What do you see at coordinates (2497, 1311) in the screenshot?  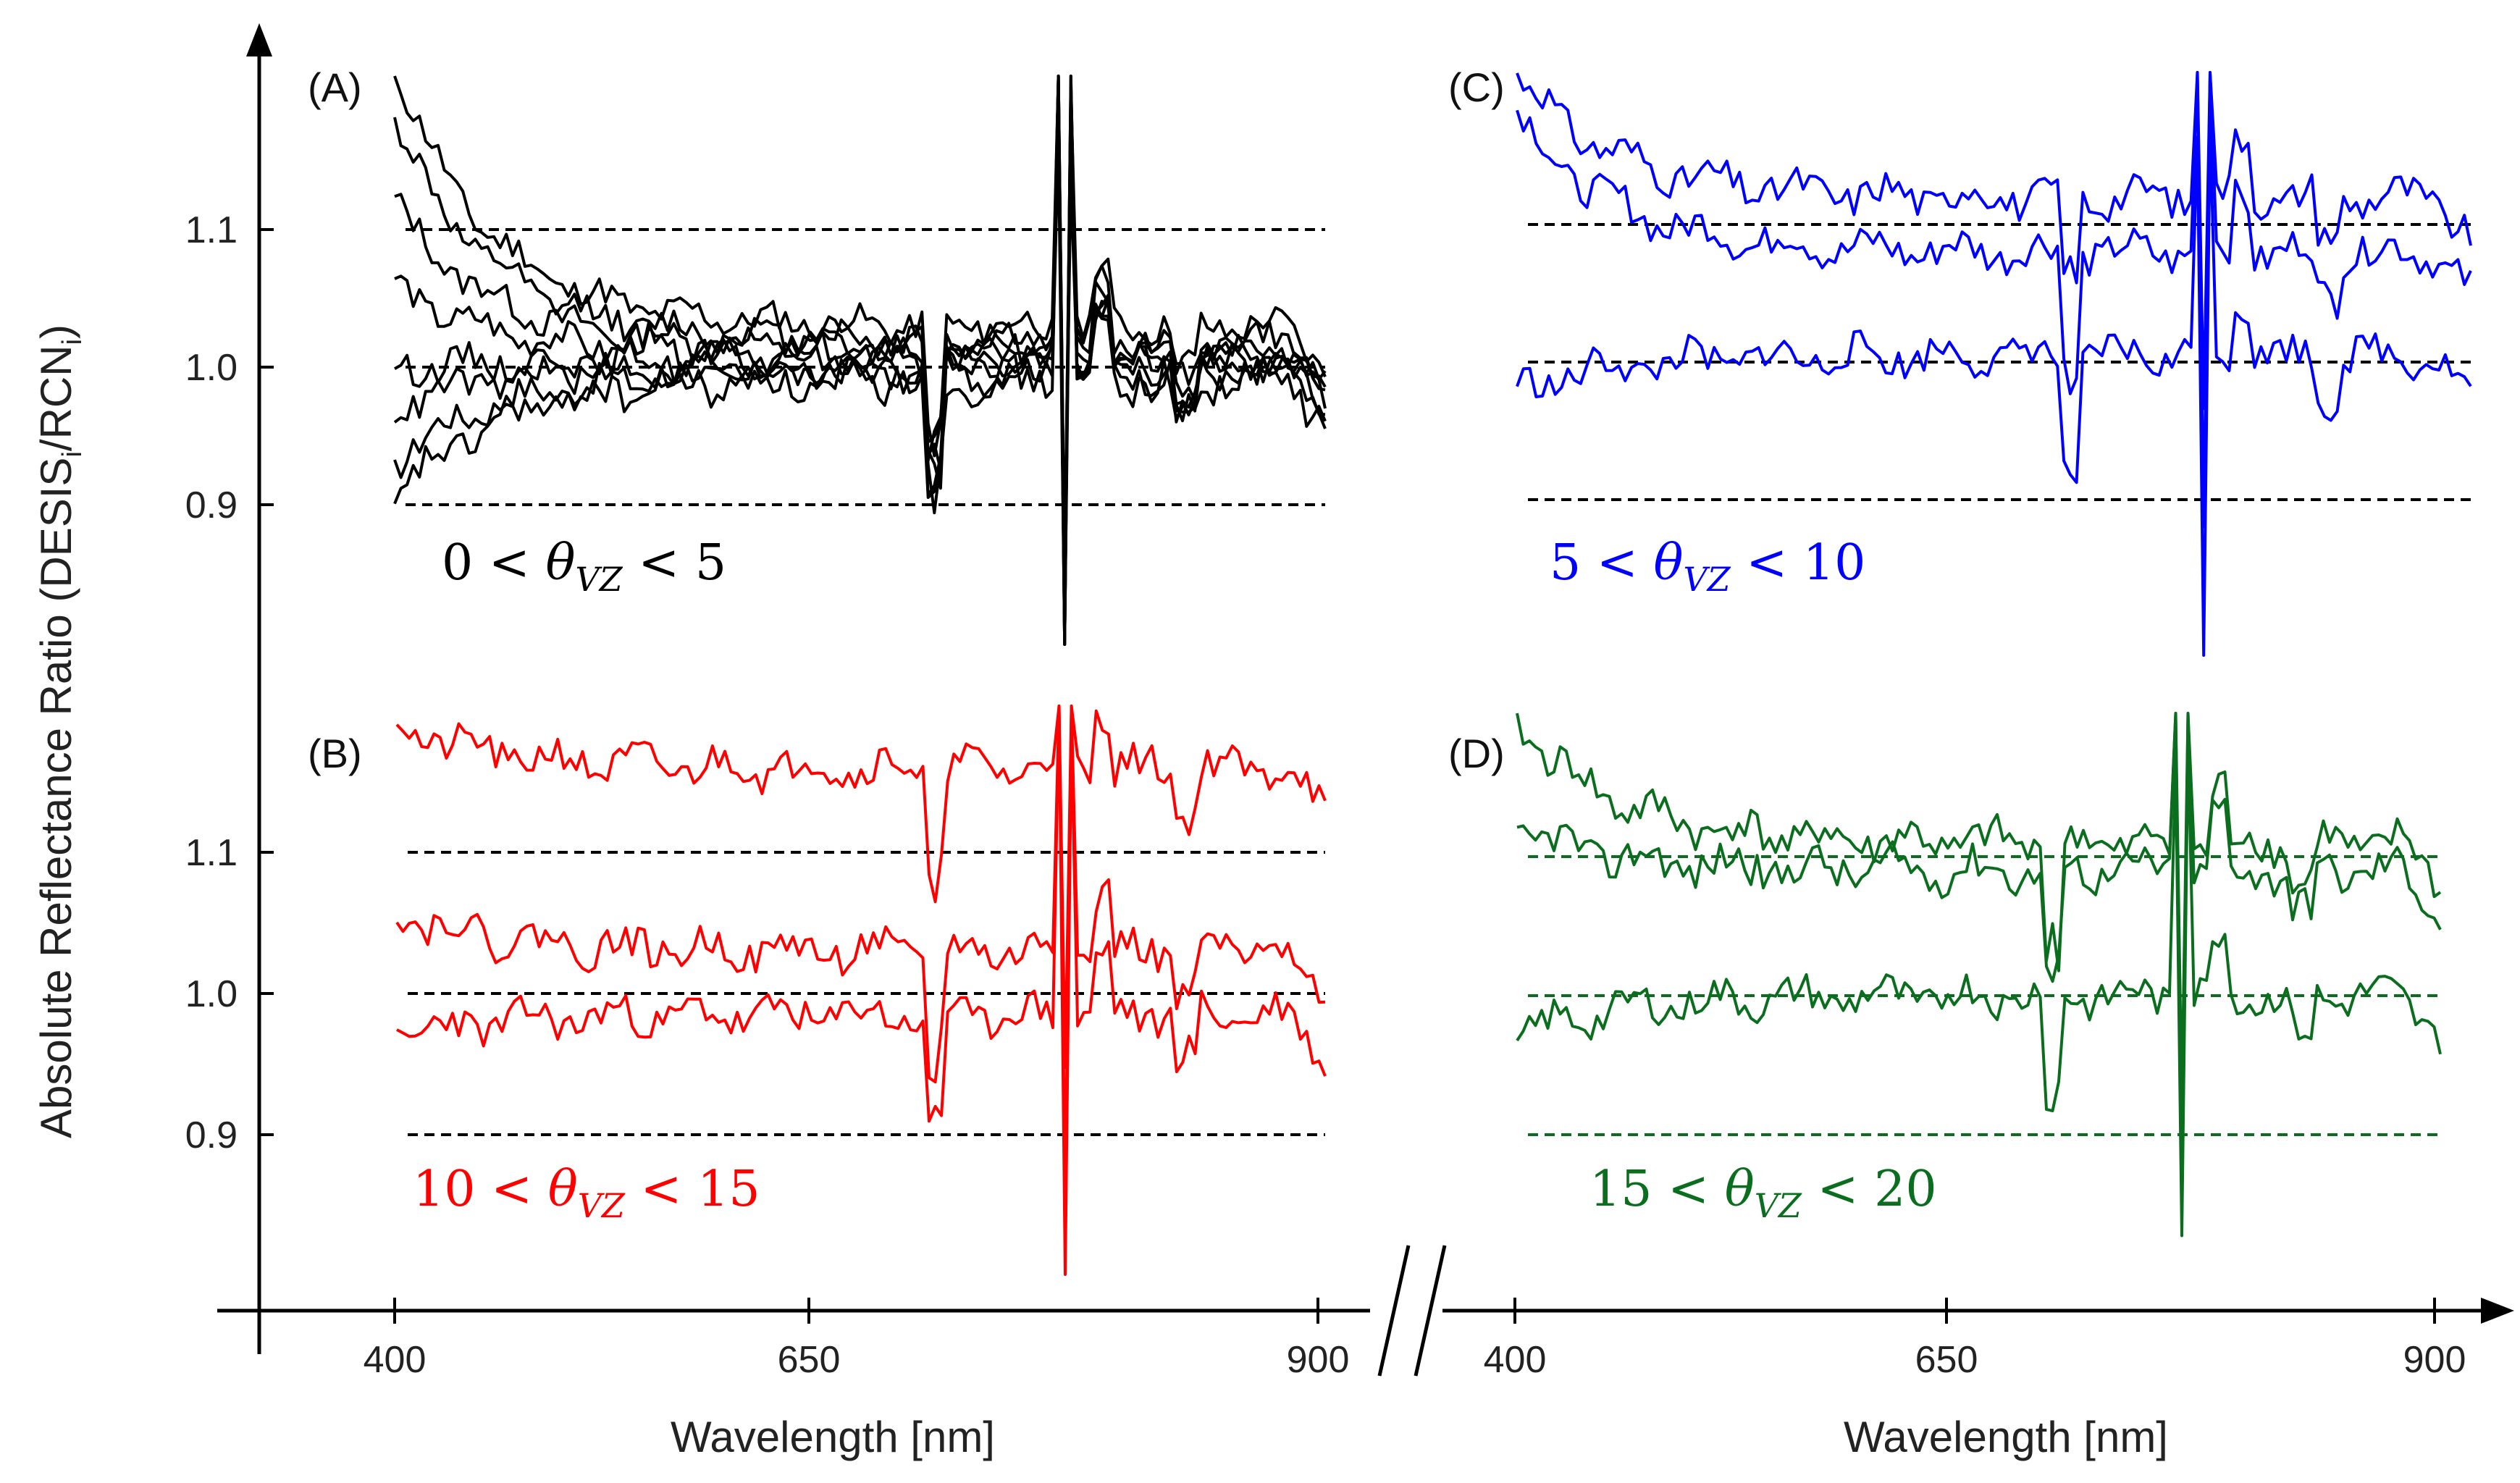 I see `x-axis-arrow` at bounding box center [2497, 1311].